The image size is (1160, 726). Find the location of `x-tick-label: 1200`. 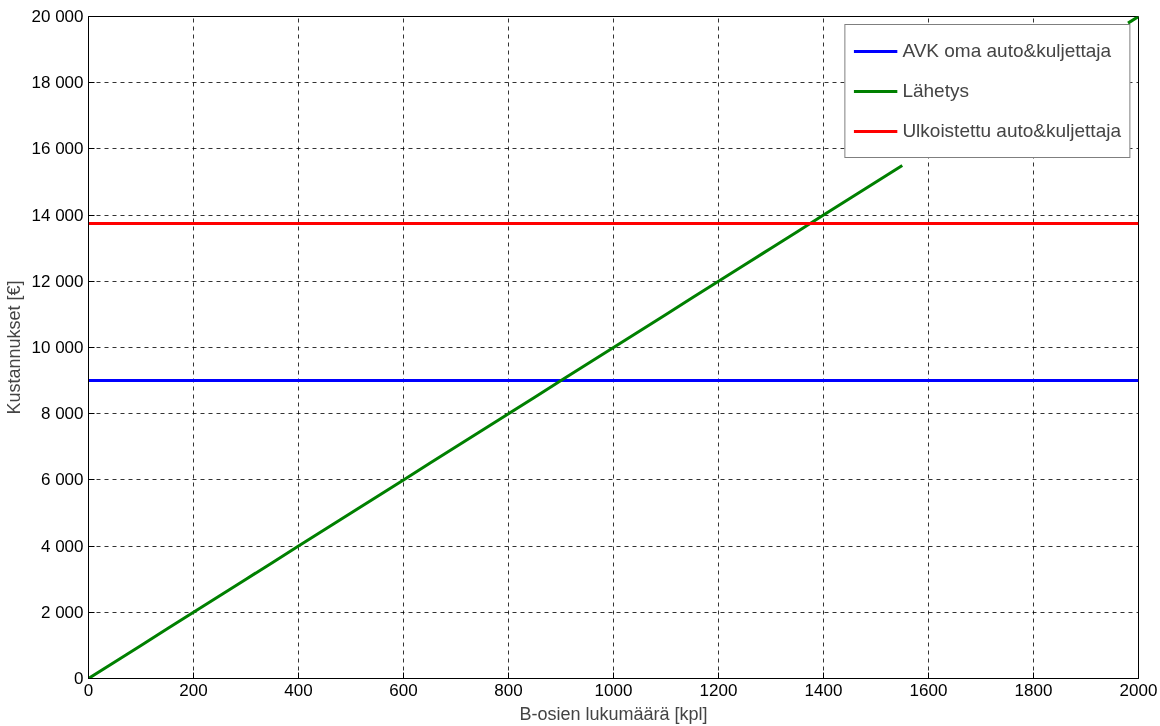

x-tick-label: 1200 is located at coordinates (718, 690).